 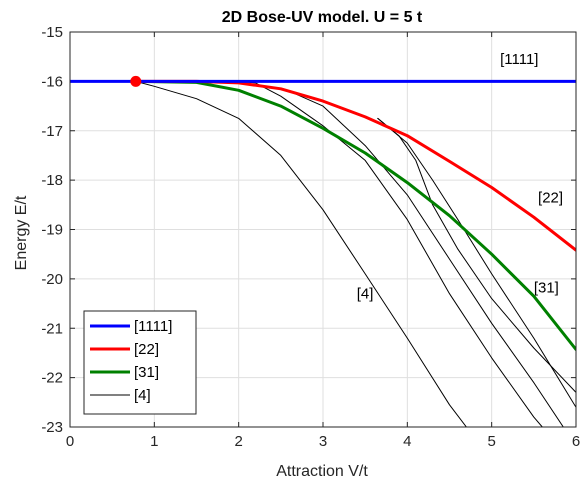 I want to click on start-point-marker, so click(x=136, y=81).